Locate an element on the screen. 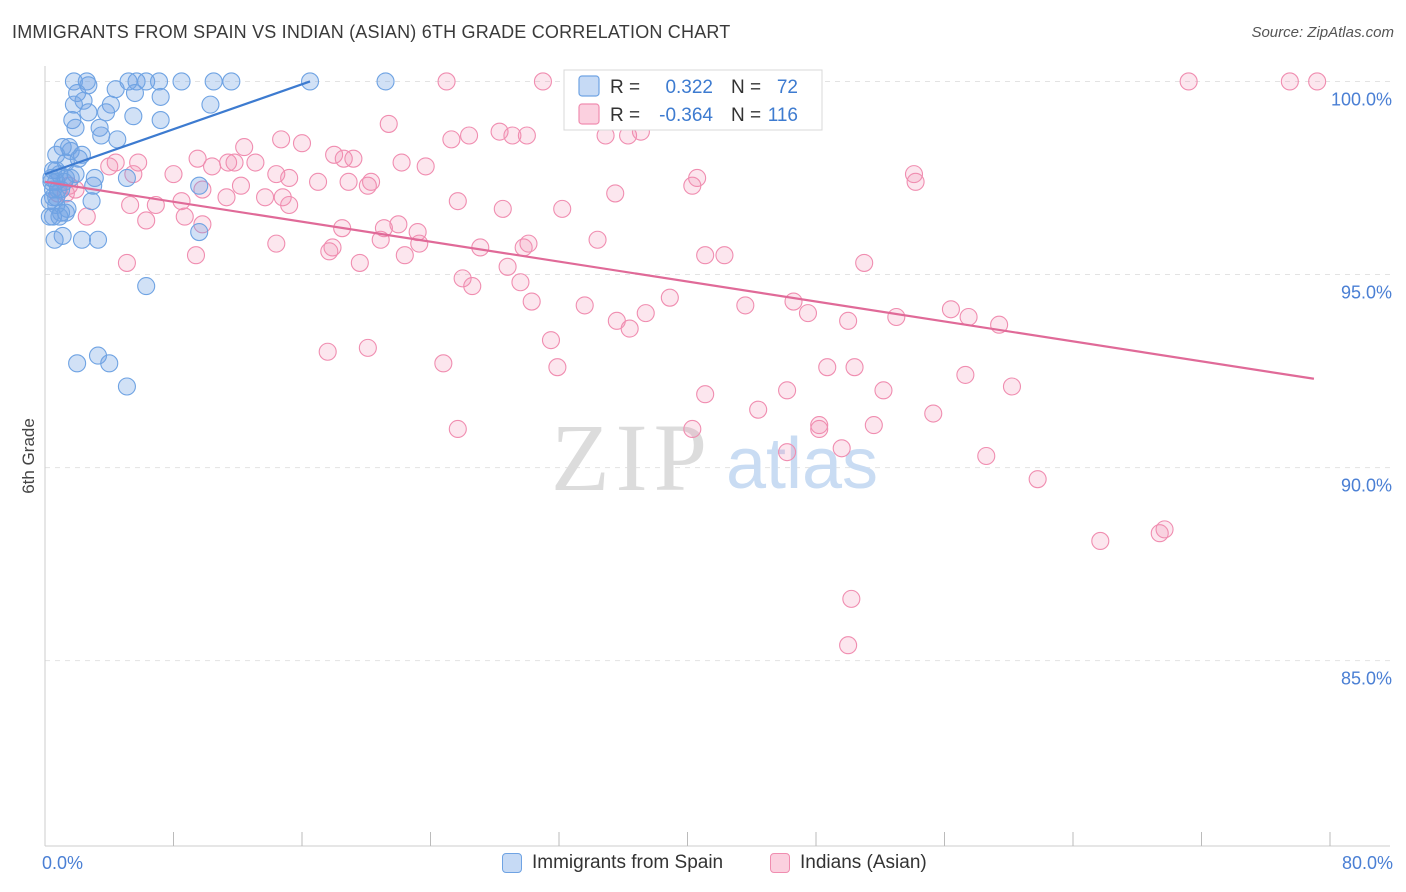 The image size is (1406, 892). legend-indian-swatch is located at coordinates (589, 114).